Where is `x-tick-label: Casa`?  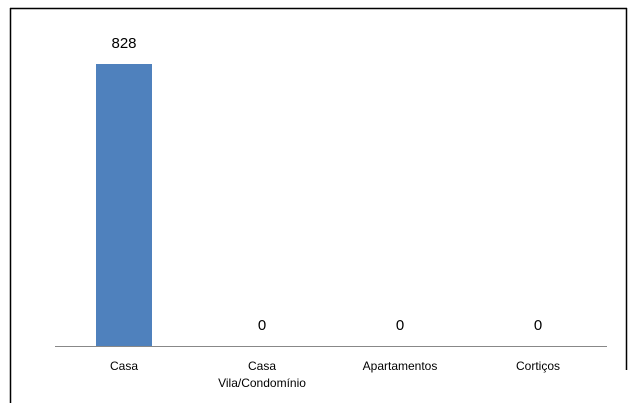 x-tick-label: Casa is located at coordinates (123, 366).